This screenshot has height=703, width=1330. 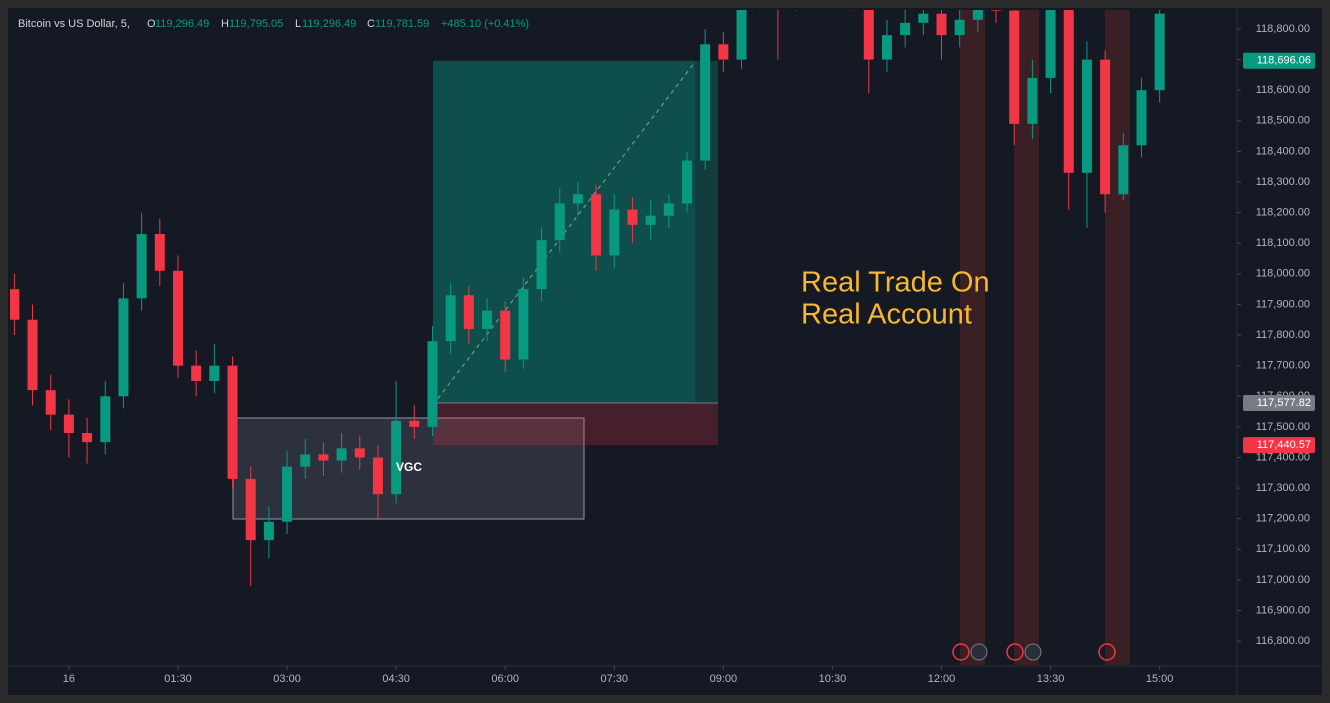 I want to click on price-tag-label: 117,440.57, so click(x=1284, y=445).